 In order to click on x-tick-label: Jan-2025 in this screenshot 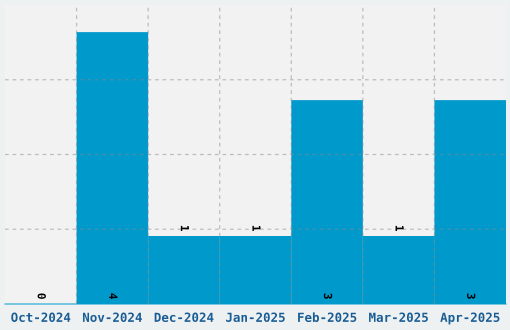, I will do `click(255, 317)`.